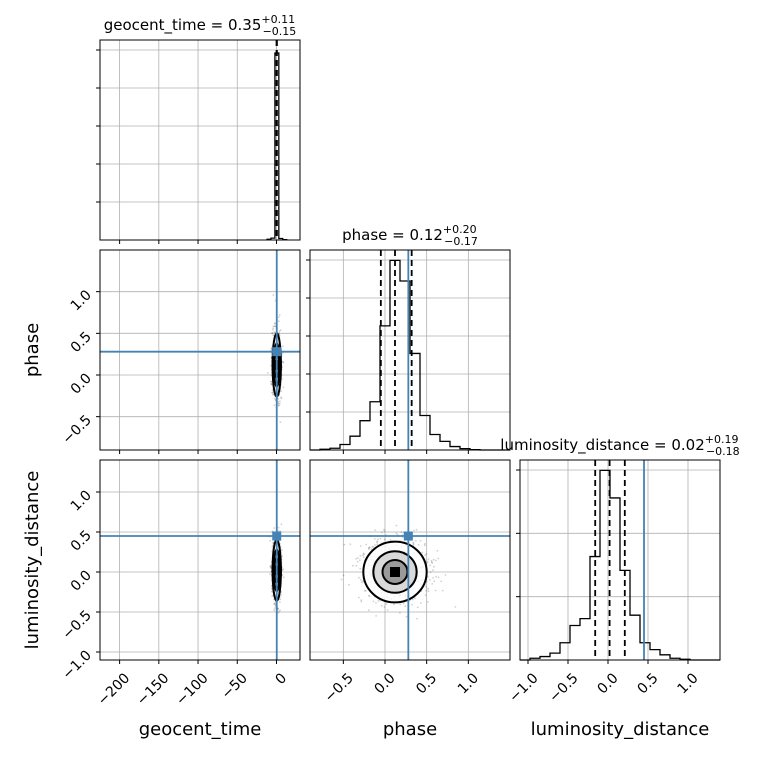 The image size is (760, 760). I want to click on scatter-1-2-content, so click(410, 560).